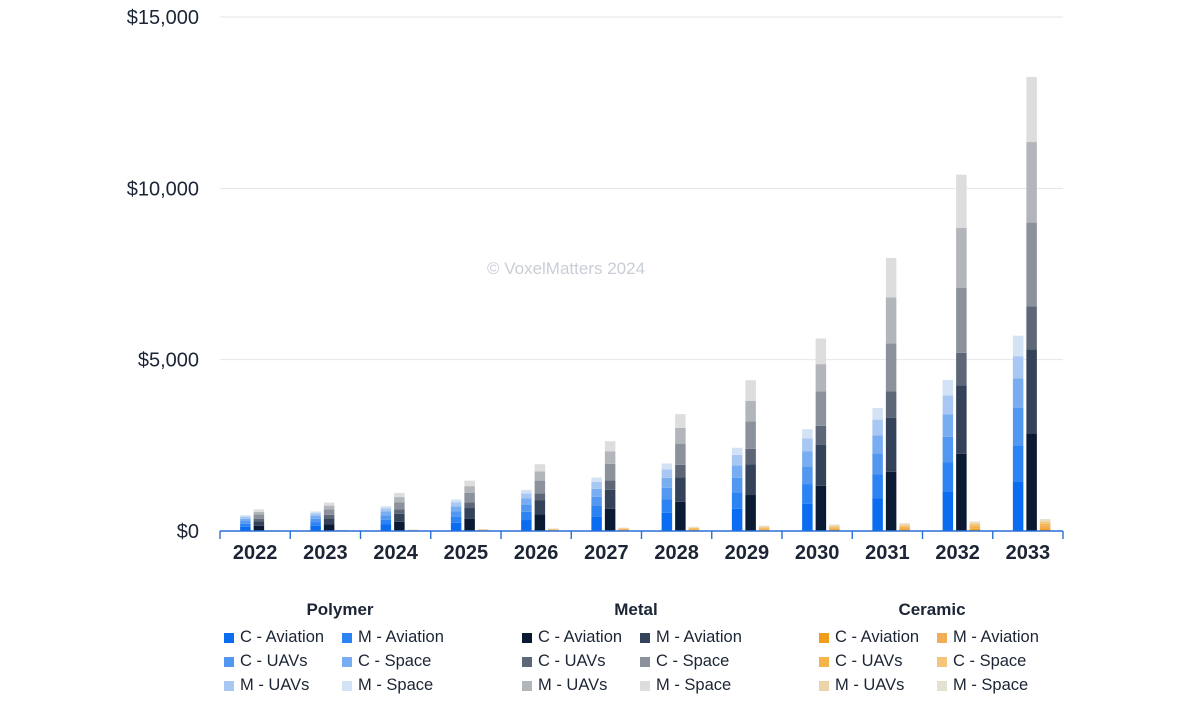 This screenshot has height=709, width=1200. I want to click on legend-item: C - UAVs, so click(564, 661).